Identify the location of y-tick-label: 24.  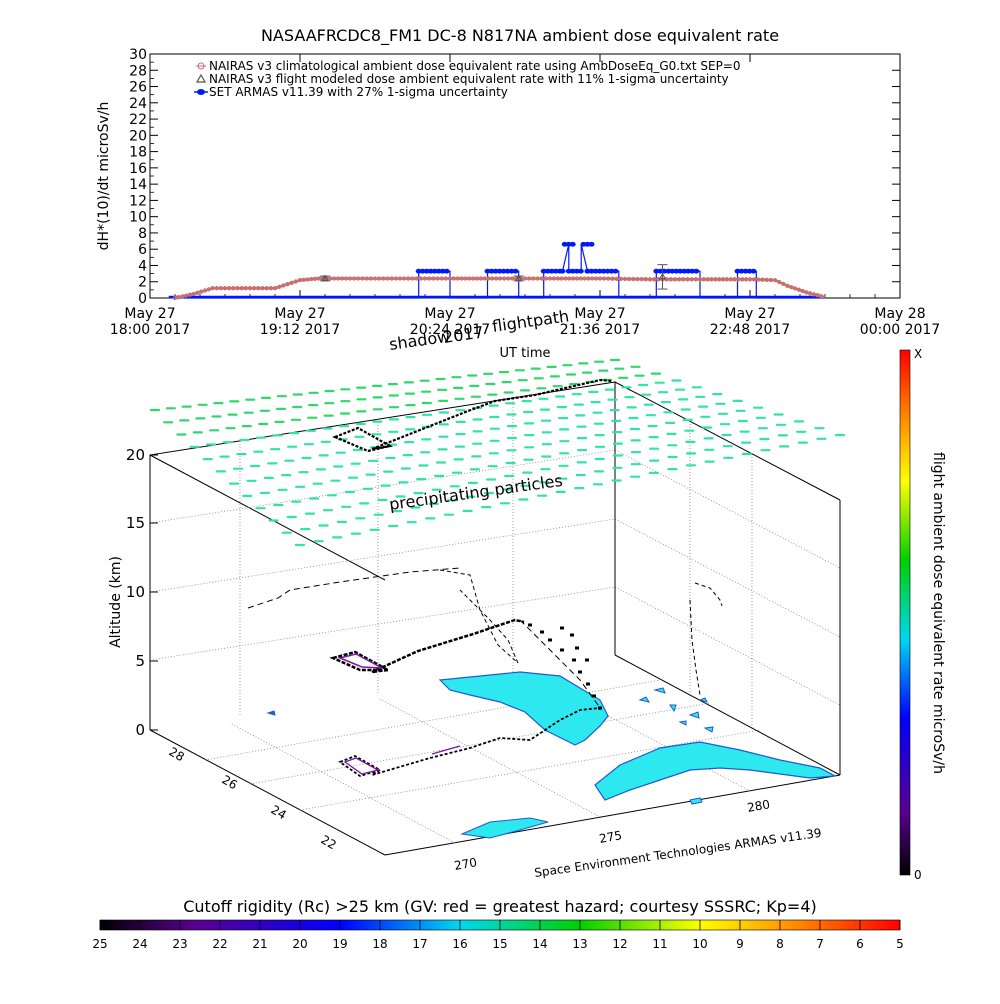
(138, 104).